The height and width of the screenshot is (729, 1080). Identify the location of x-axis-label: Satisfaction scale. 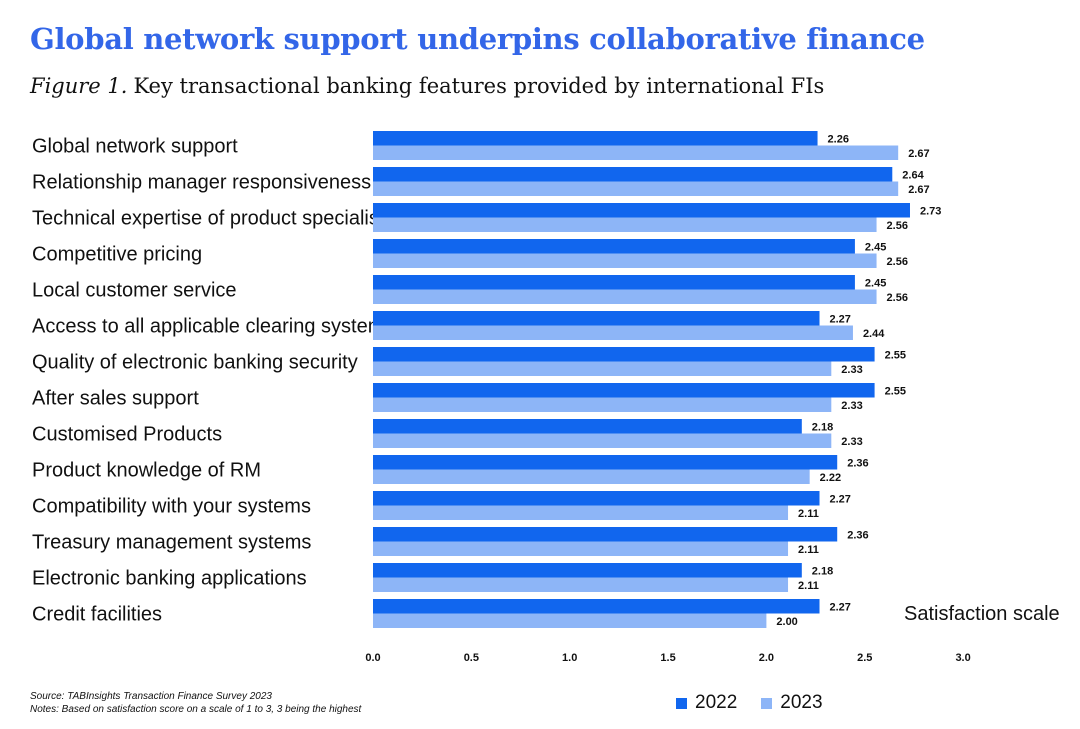
(982, 614).